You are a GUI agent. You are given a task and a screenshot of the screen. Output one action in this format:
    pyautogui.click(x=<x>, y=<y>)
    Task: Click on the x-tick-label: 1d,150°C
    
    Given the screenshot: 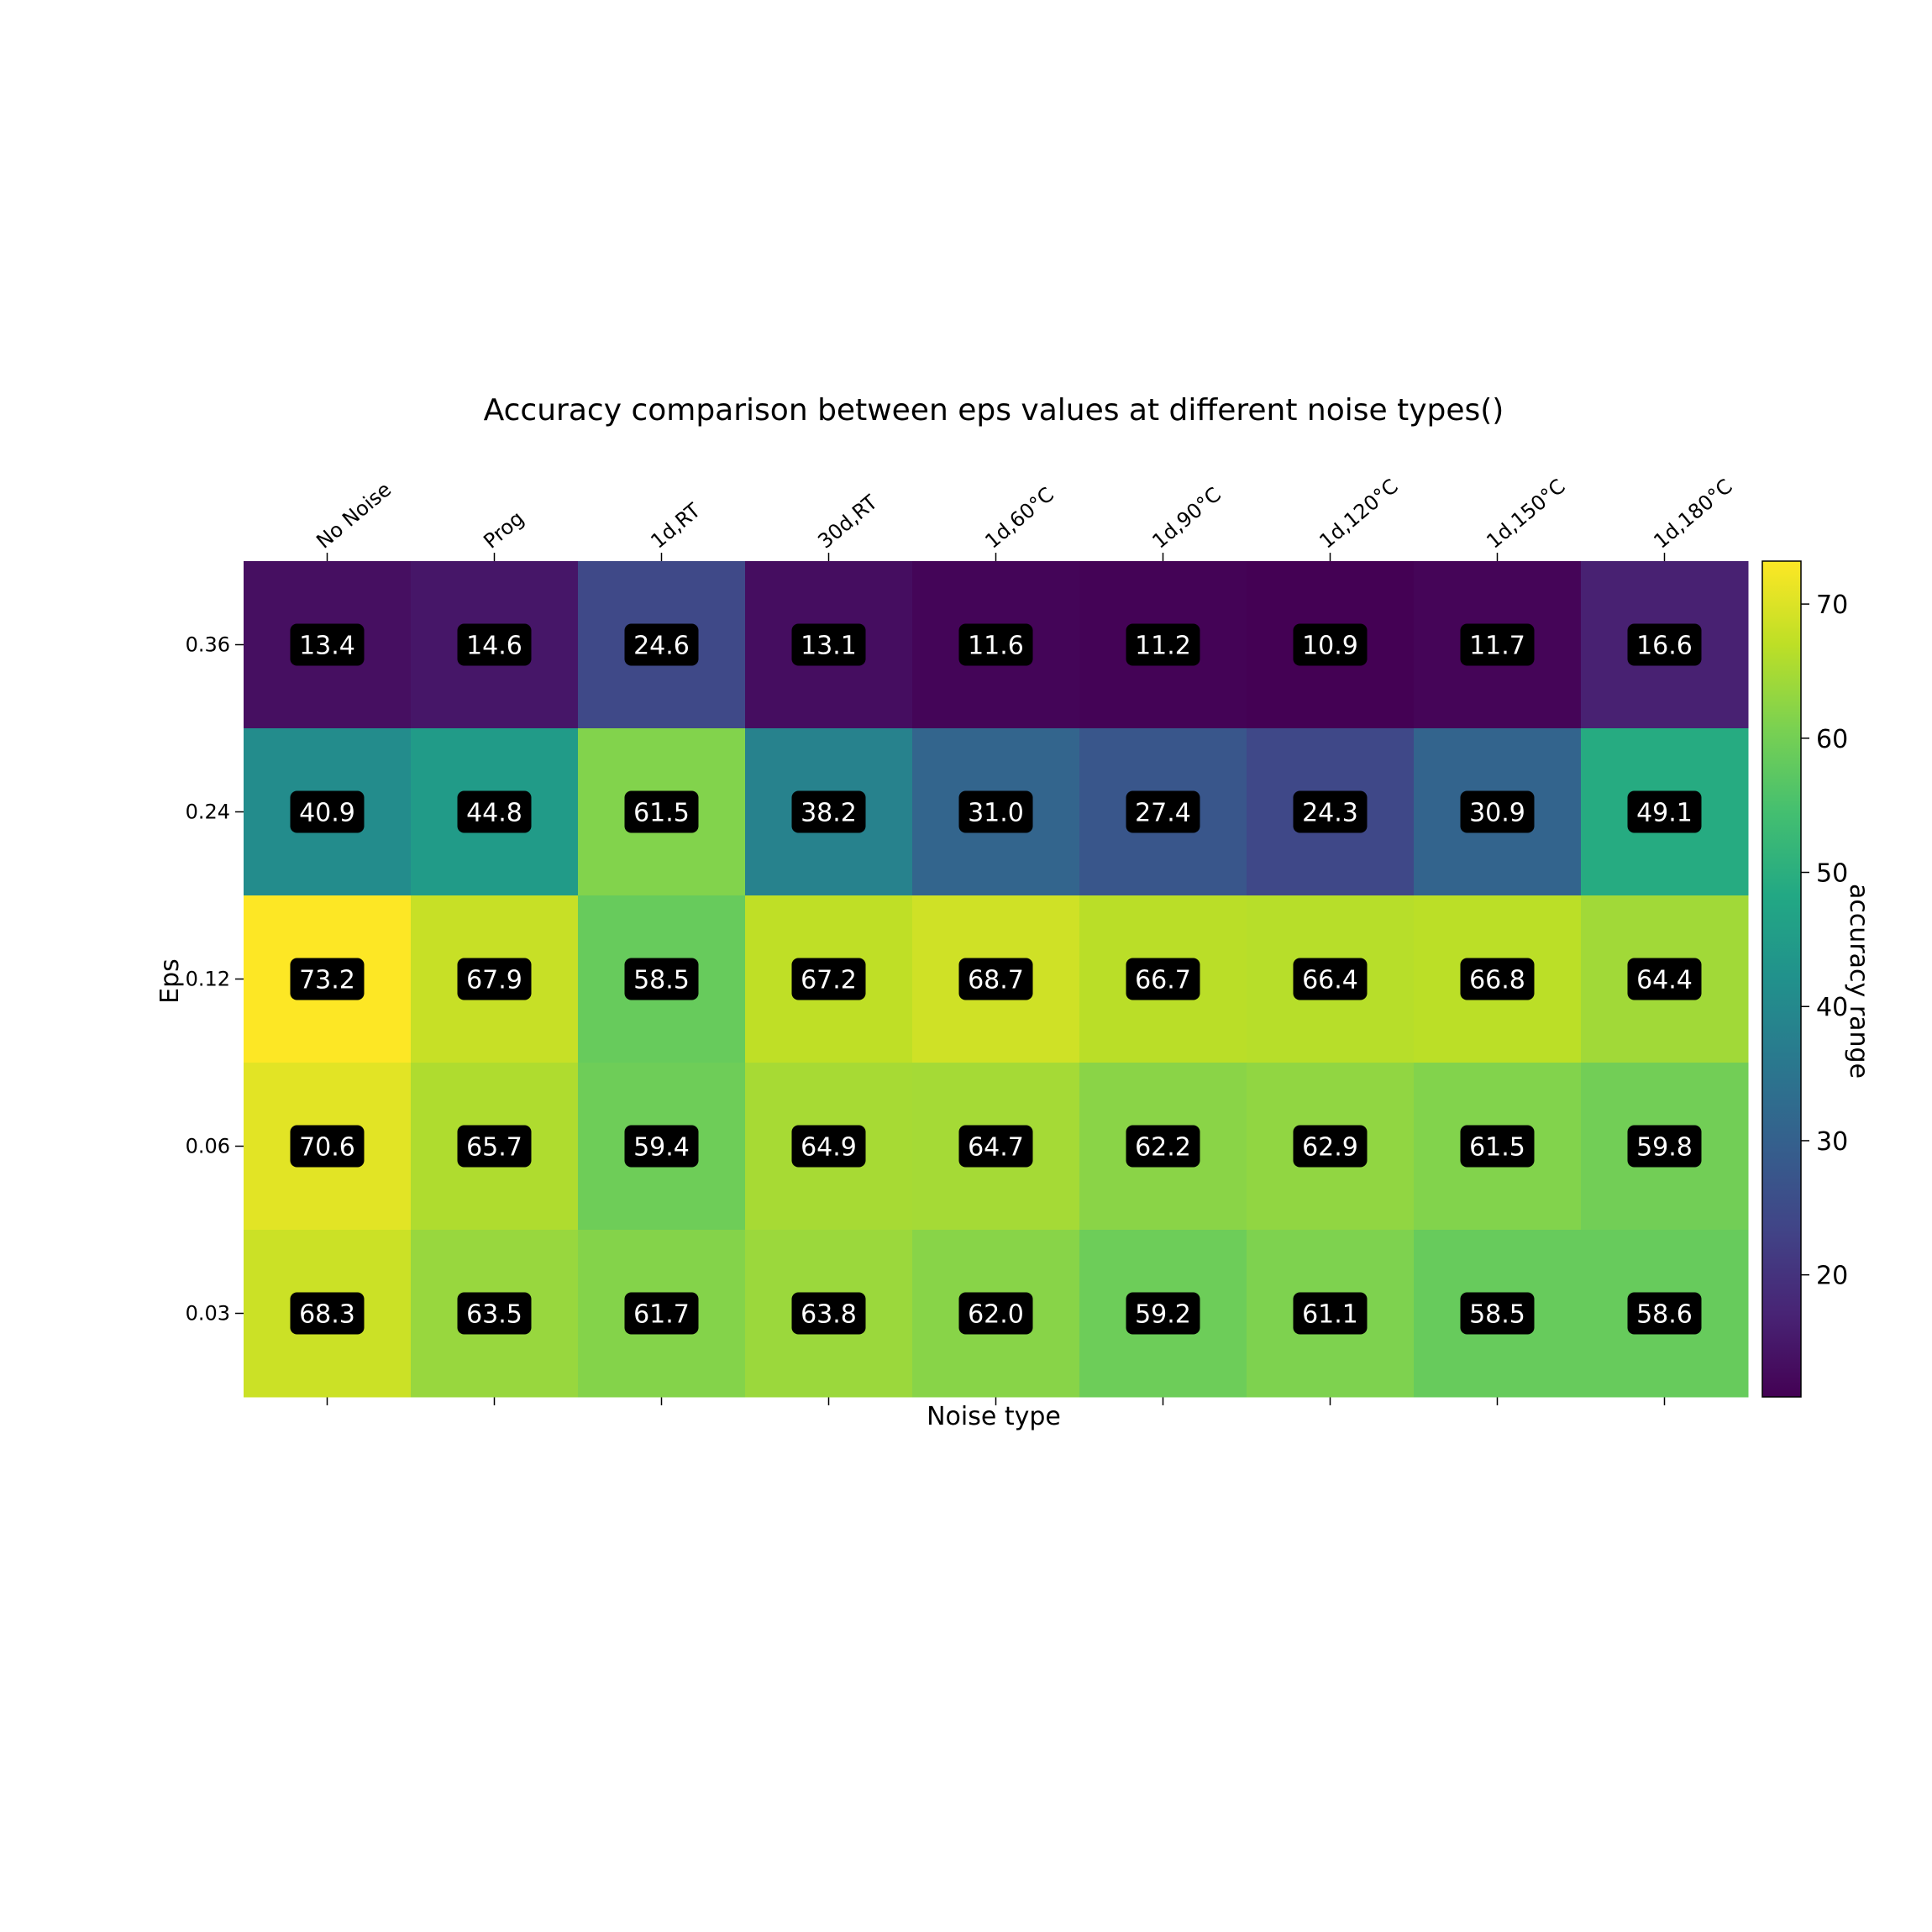 What is the action you would take?
    pyautogui.click(x=1525, y=514)
    